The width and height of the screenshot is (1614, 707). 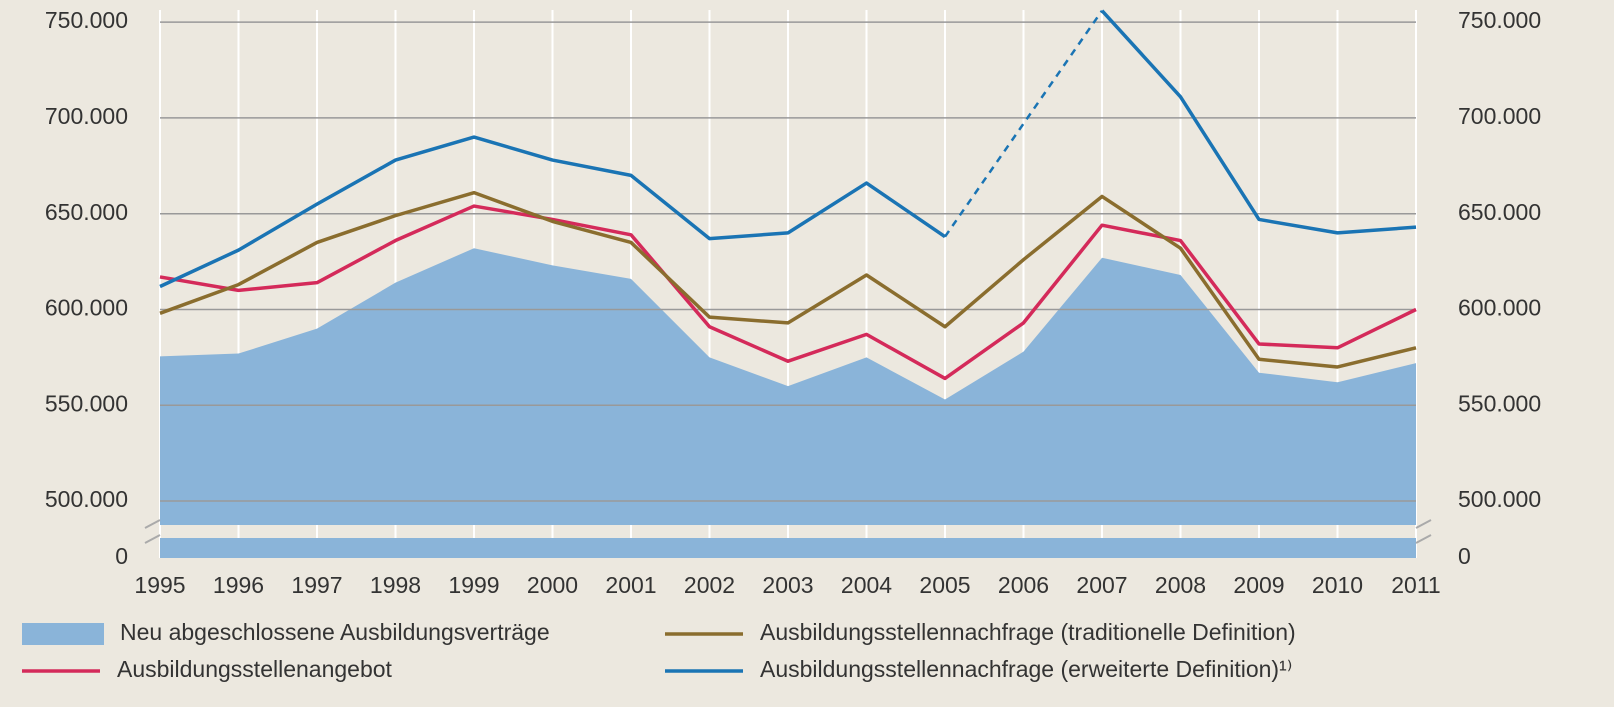 I want to click on x-tick-label: 2009, so click(x=1258, y=585).